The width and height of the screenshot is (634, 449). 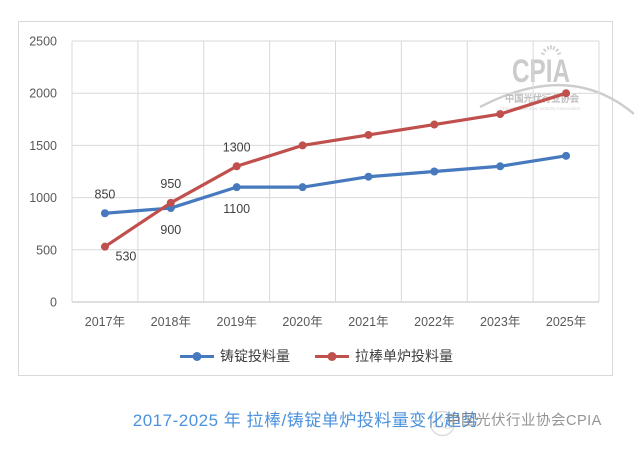 I want to click on legend-item-铸锭投料量: 铸锭投料量, so click(x=234, y=356).